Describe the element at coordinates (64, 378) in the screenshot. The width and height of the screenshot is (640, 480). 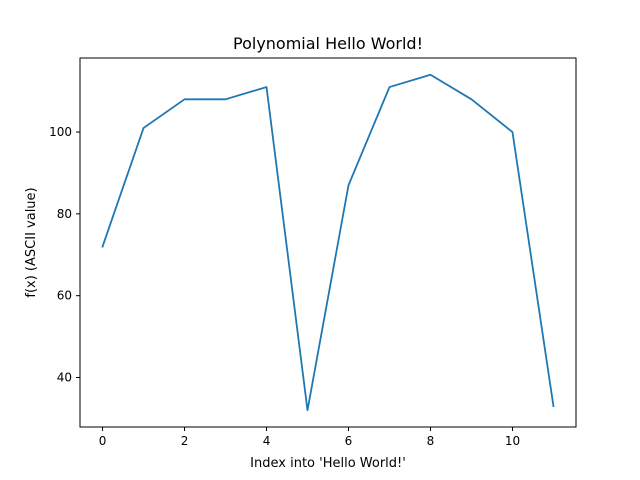
I see `y-tick-label: 40` at that location.